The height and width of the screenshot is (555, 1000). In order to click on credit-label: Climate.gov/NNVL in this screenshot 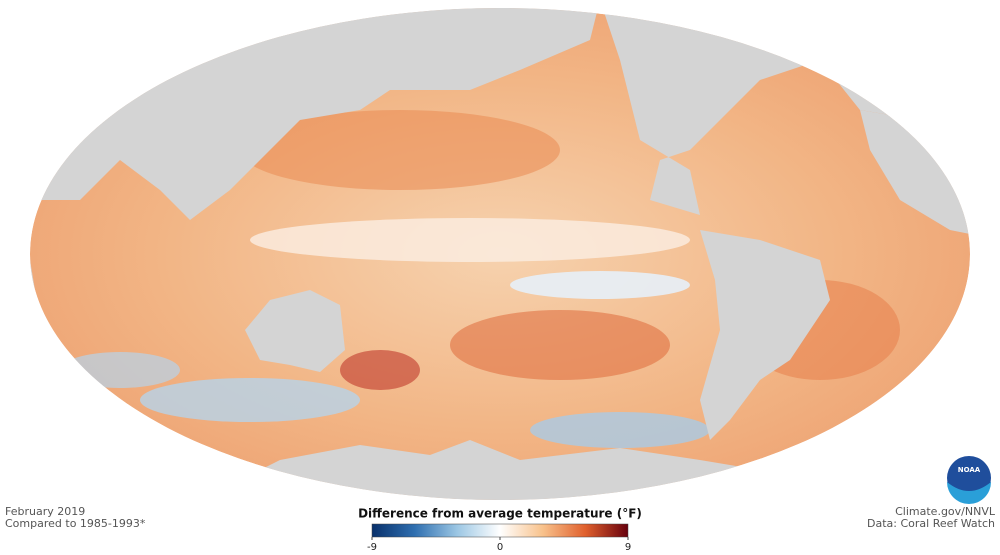, I will do `click(945, 511)`.